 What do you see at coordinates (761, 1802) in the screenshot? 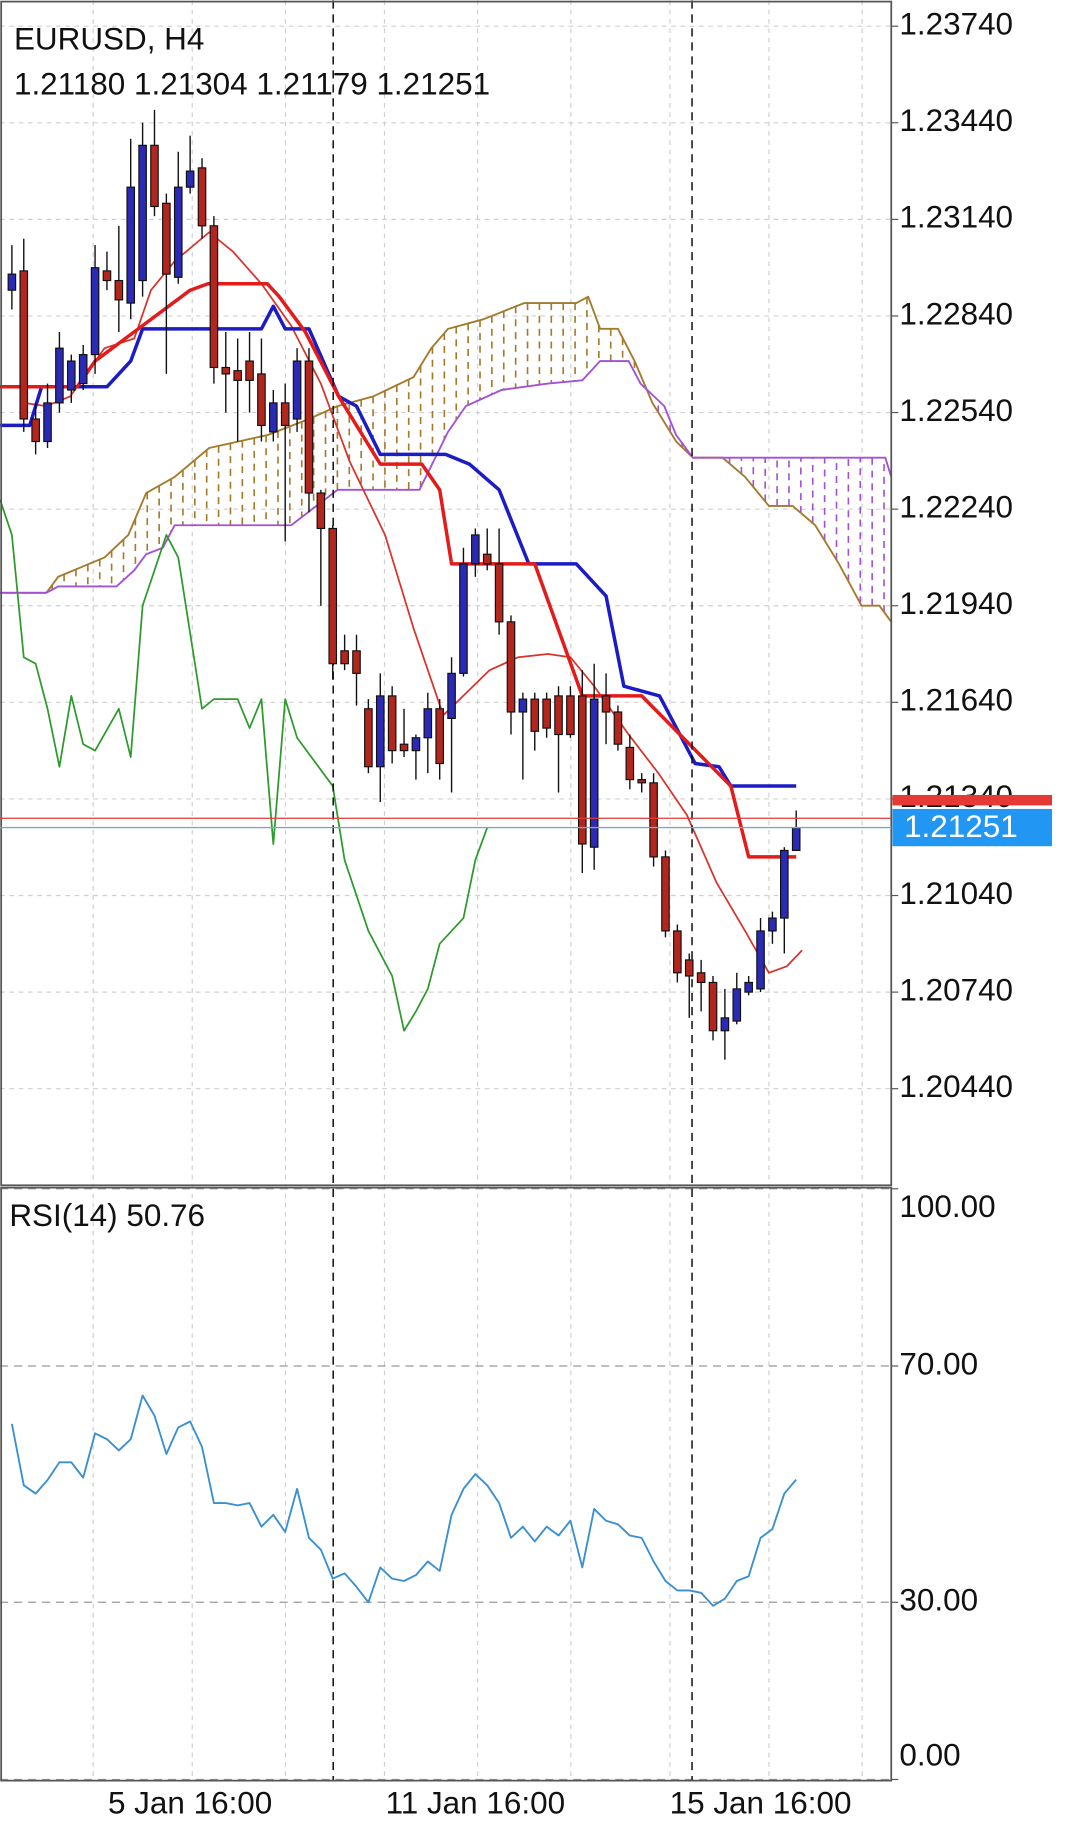
I see `x-tick-label: 15 Jan 16:00` at bounding box center [761, 1802].